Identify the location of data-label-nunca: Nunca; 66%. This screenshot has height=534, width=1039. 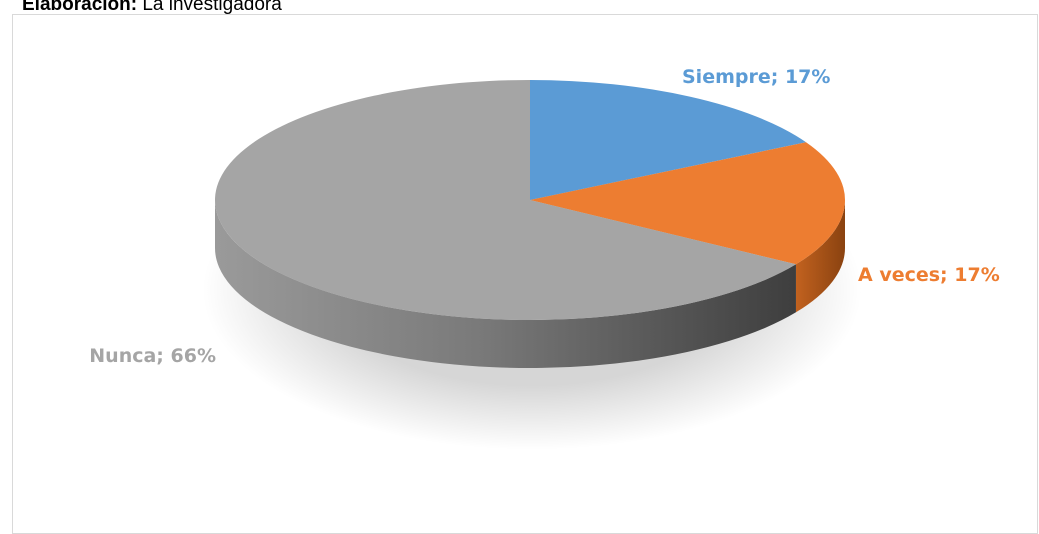
(152, 356).